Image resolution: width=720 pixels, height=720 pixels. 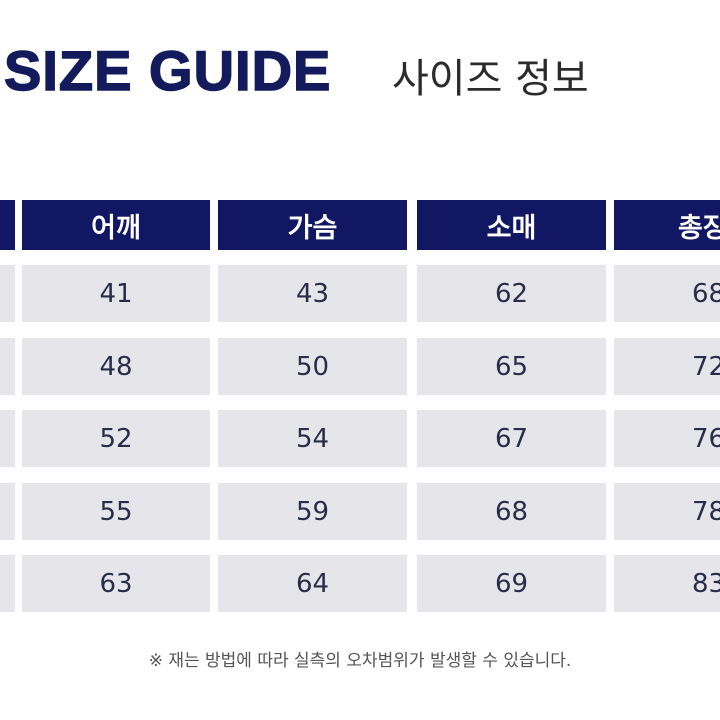 What do you see at coordinates (312, 225) in the screenshot?
I see `header-cell: 가슴` at bounding box center [312, 225].